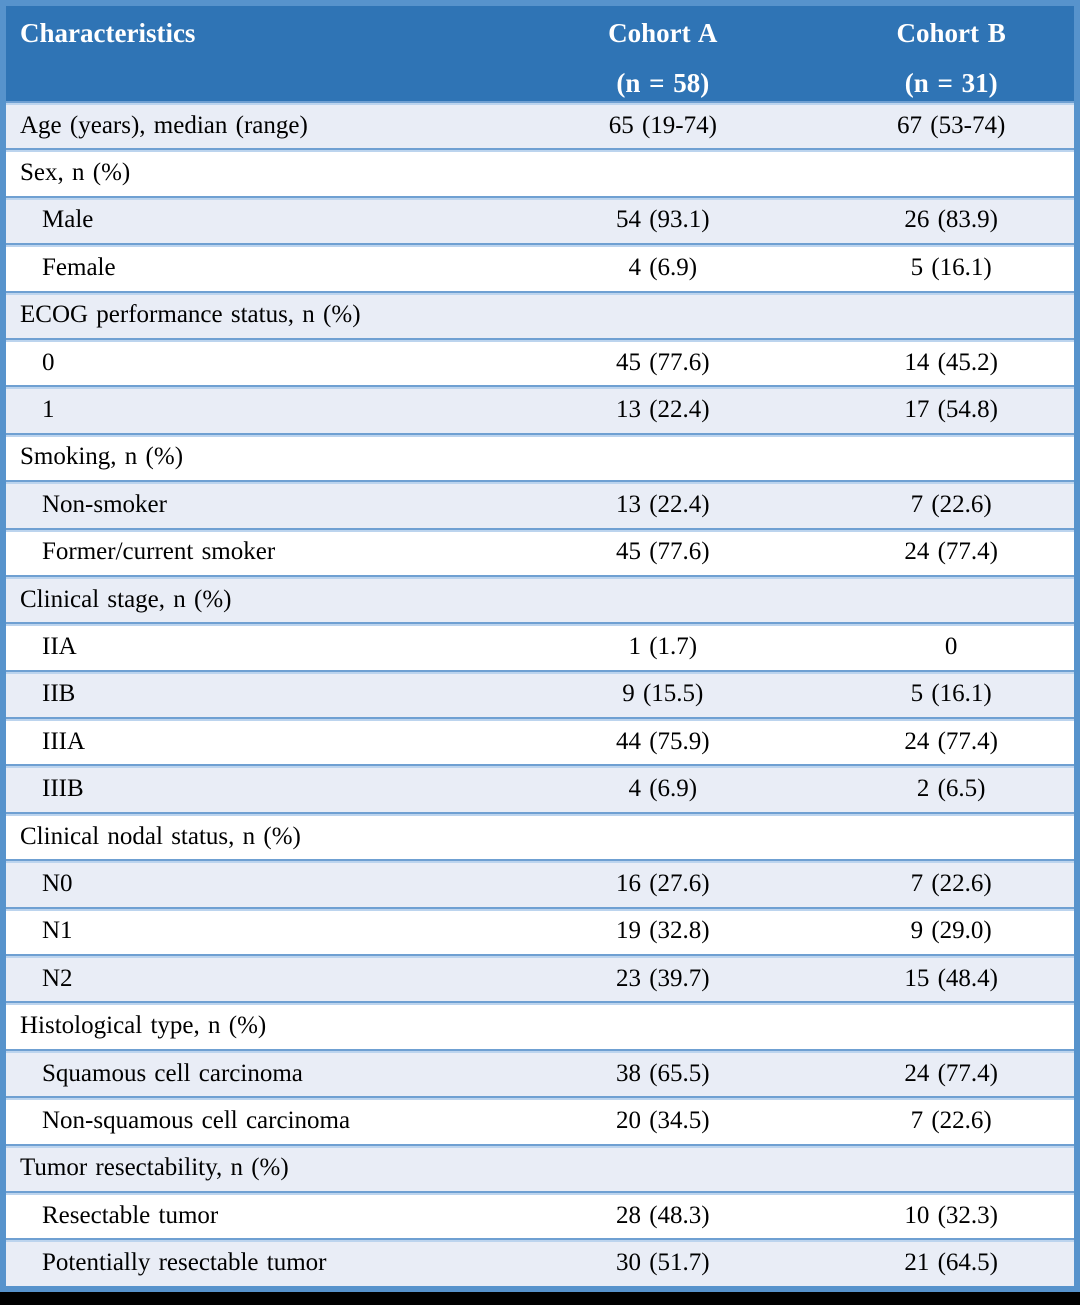 The height and width of the screenshot is (1305, 1080). Describe the element at coordinates (663, 33) in the screenshot. I see `cohort-a-title: Cohort A` at that location.